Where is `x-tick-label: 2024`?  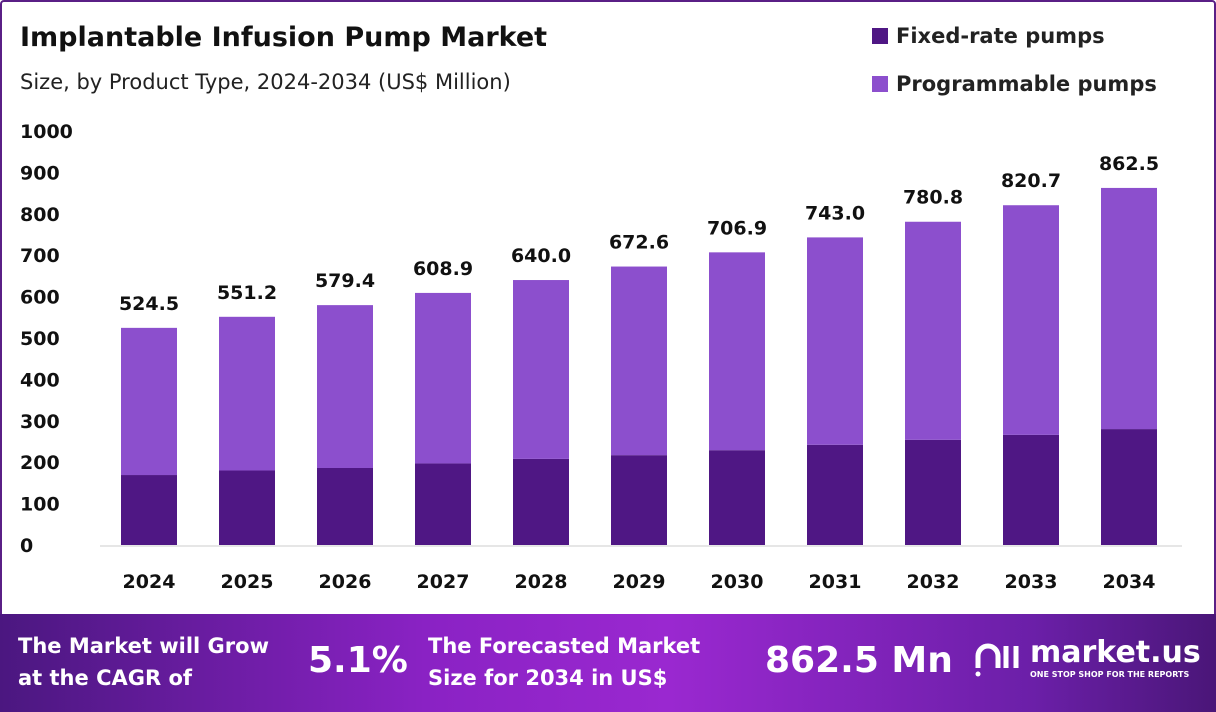
x-tick-label: 2024 is located at coordinates (149, 582).